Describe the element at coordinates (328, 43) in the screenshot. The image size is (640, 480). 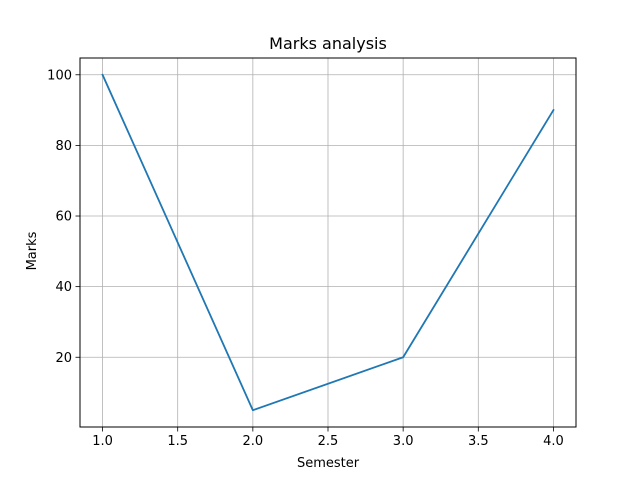
I see `chart-title: Marks analysis` at that location.